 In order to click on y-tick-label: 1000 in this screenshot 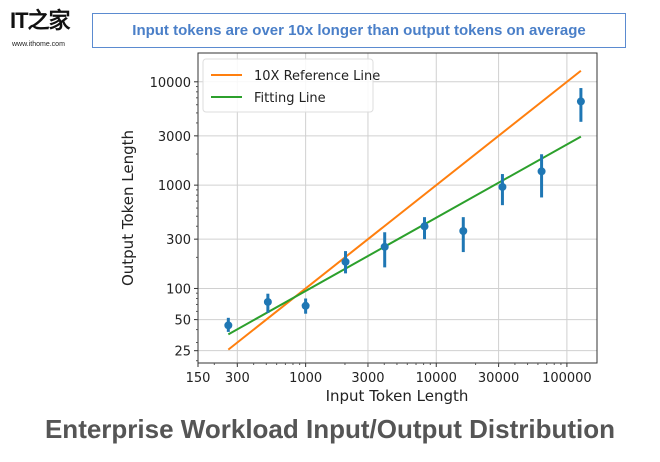, I will do `click(174, 186)`.